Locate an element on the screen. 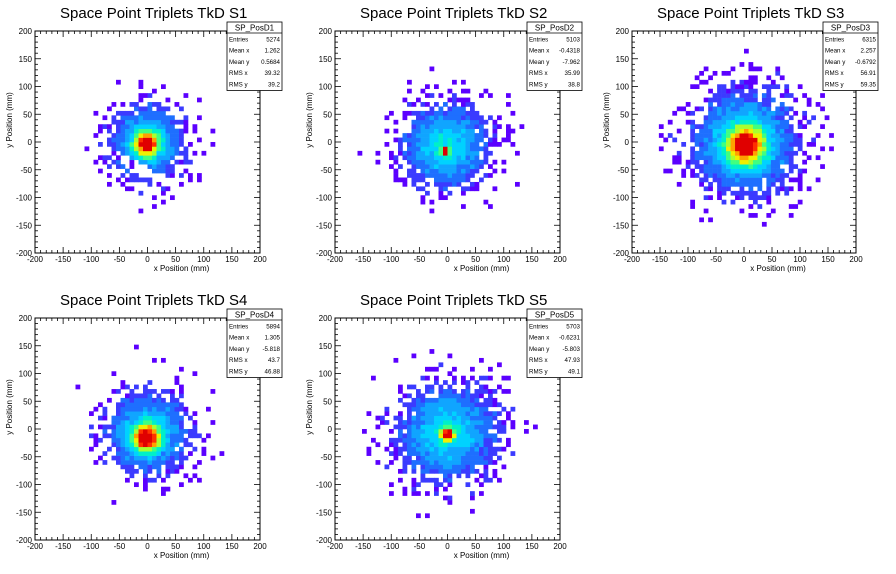 The height and width of the screenshot is (574, 896). y-tick-label: 50 is located at coordinates (327, 114).